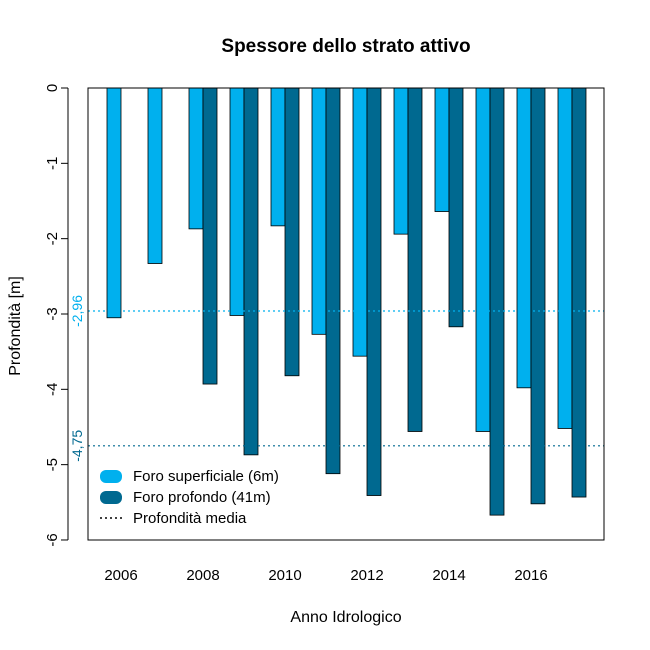 The image size is (650, 650). What do you see at coordinates (483, 259) in the screenshot?
I see `bar-surface-2015` at bounding box center [483, 259].